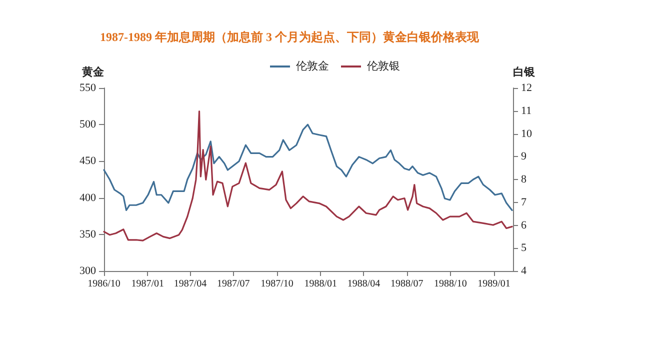 The image size is (670, 347). I want to click on x-tick-label: 1987/10, so click(277, 284).